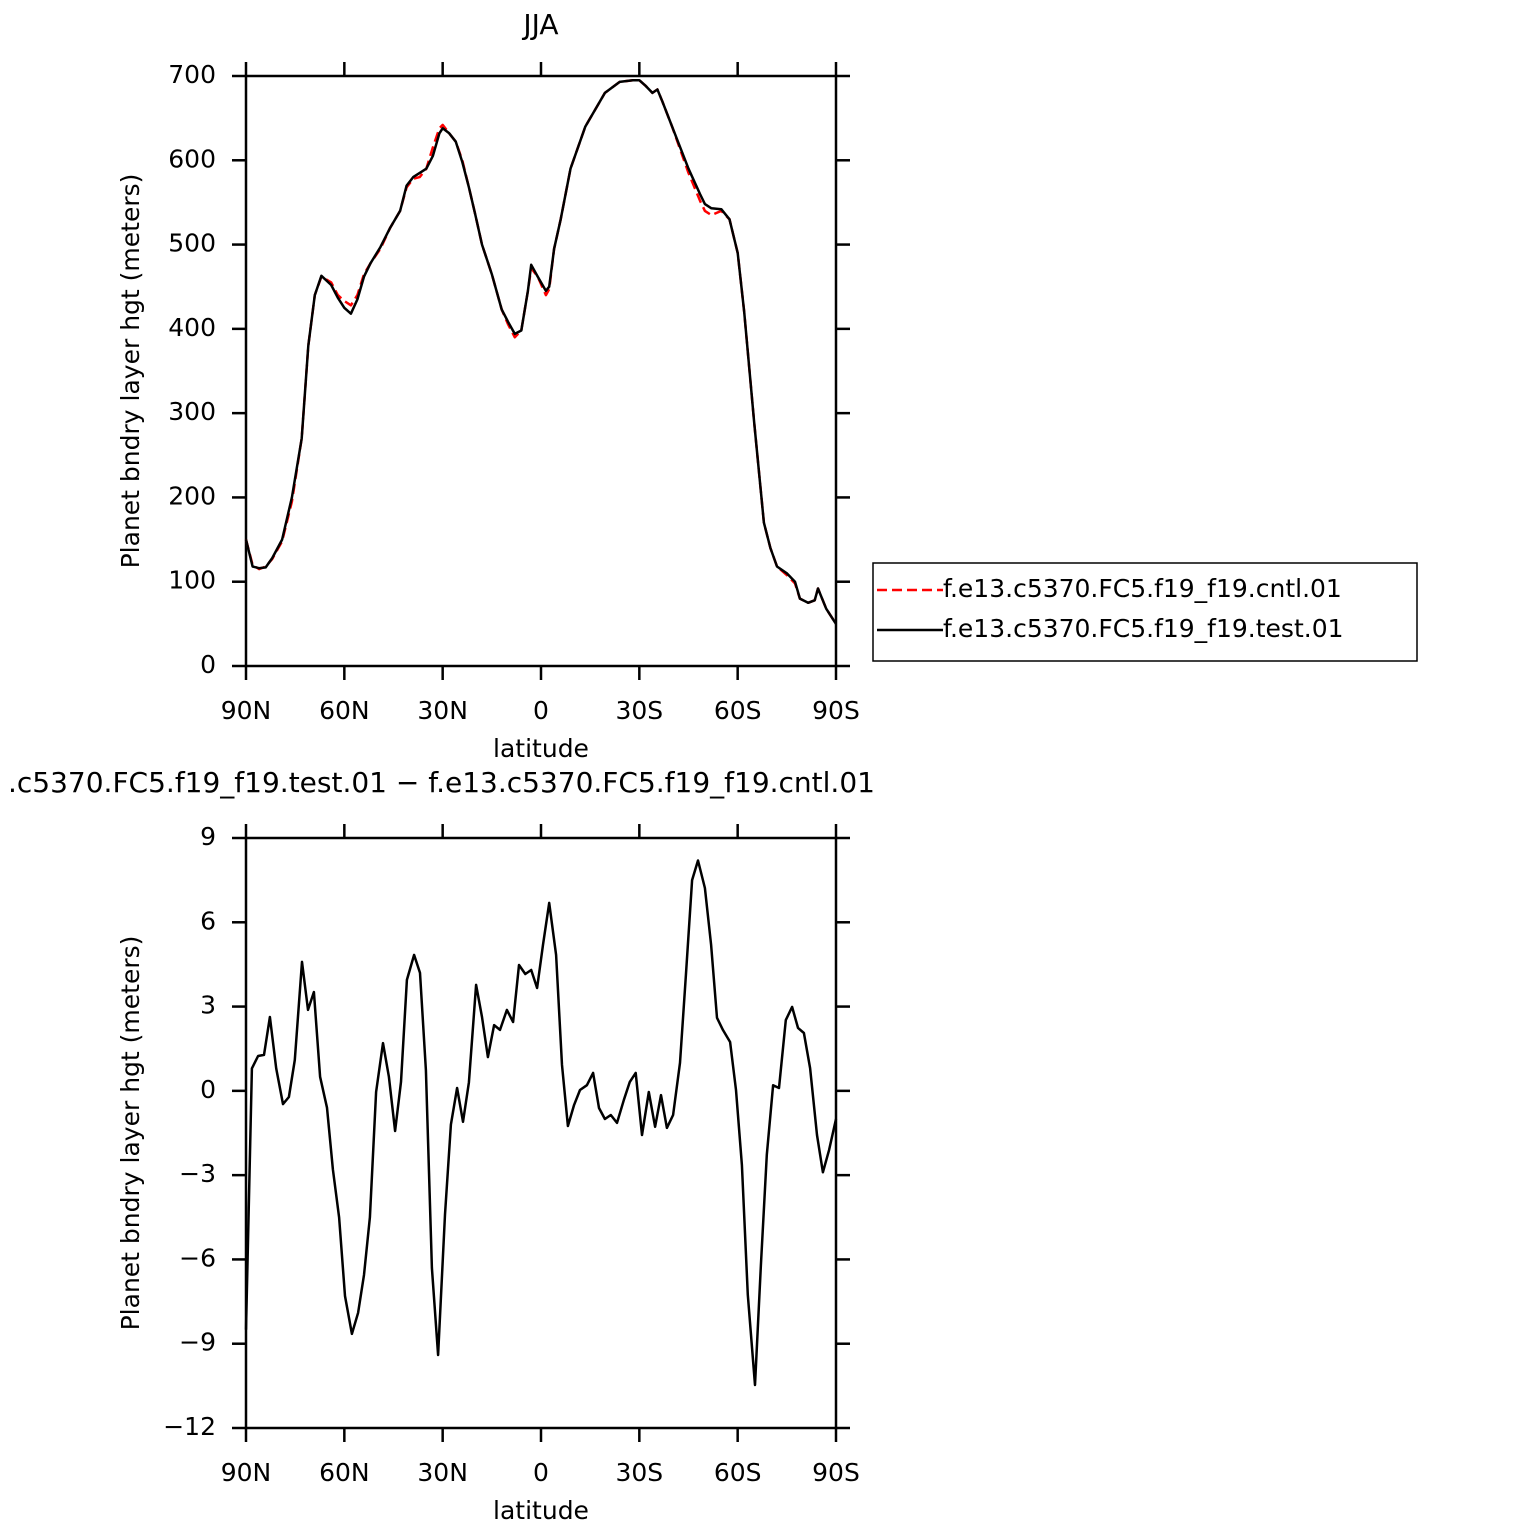 The image size is (1524, 1535). What do you see at coordinates (192, 495) in the screenshot?
I see `y-tick-label: 200` at bounding box center [192, 495].